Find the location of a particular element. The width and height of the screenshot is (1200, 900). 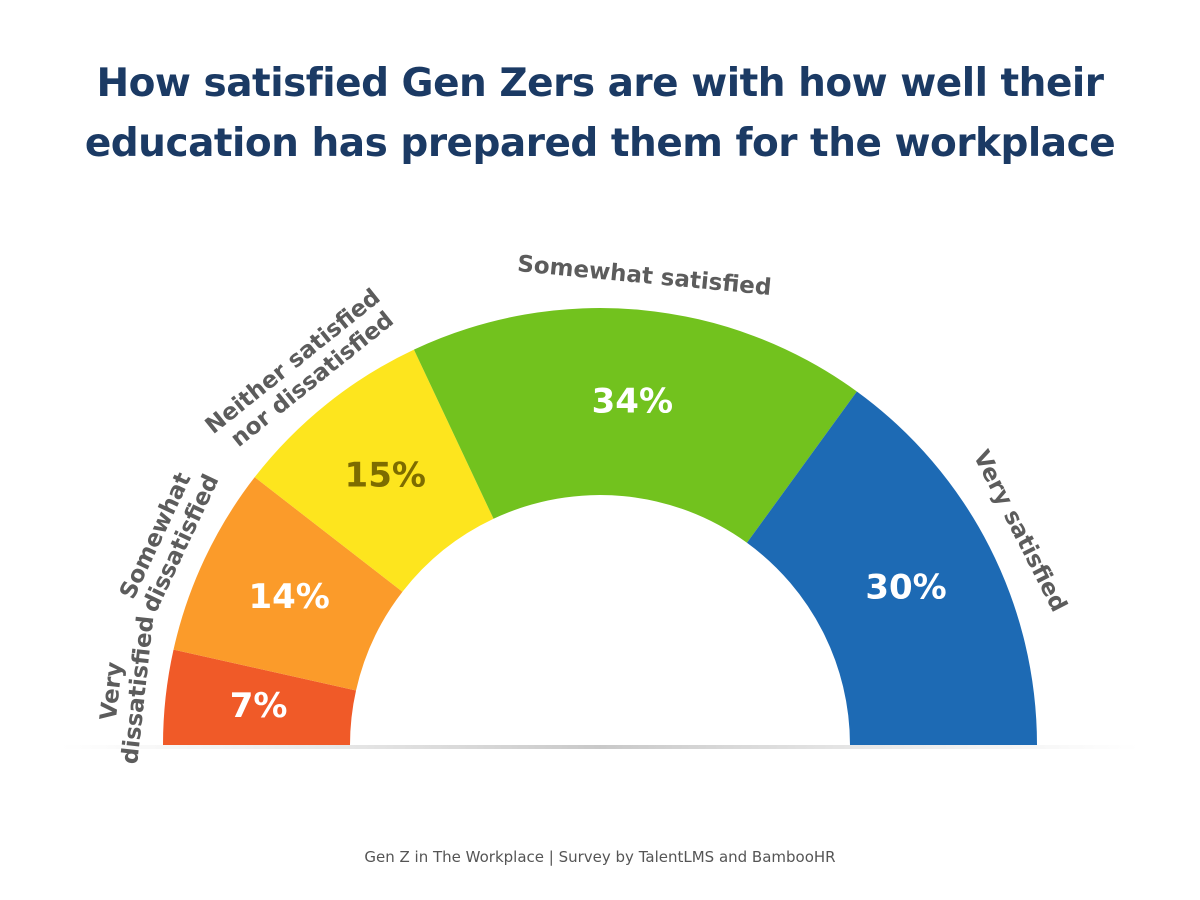

value-label: 14% is located at coordinates (288, 597).